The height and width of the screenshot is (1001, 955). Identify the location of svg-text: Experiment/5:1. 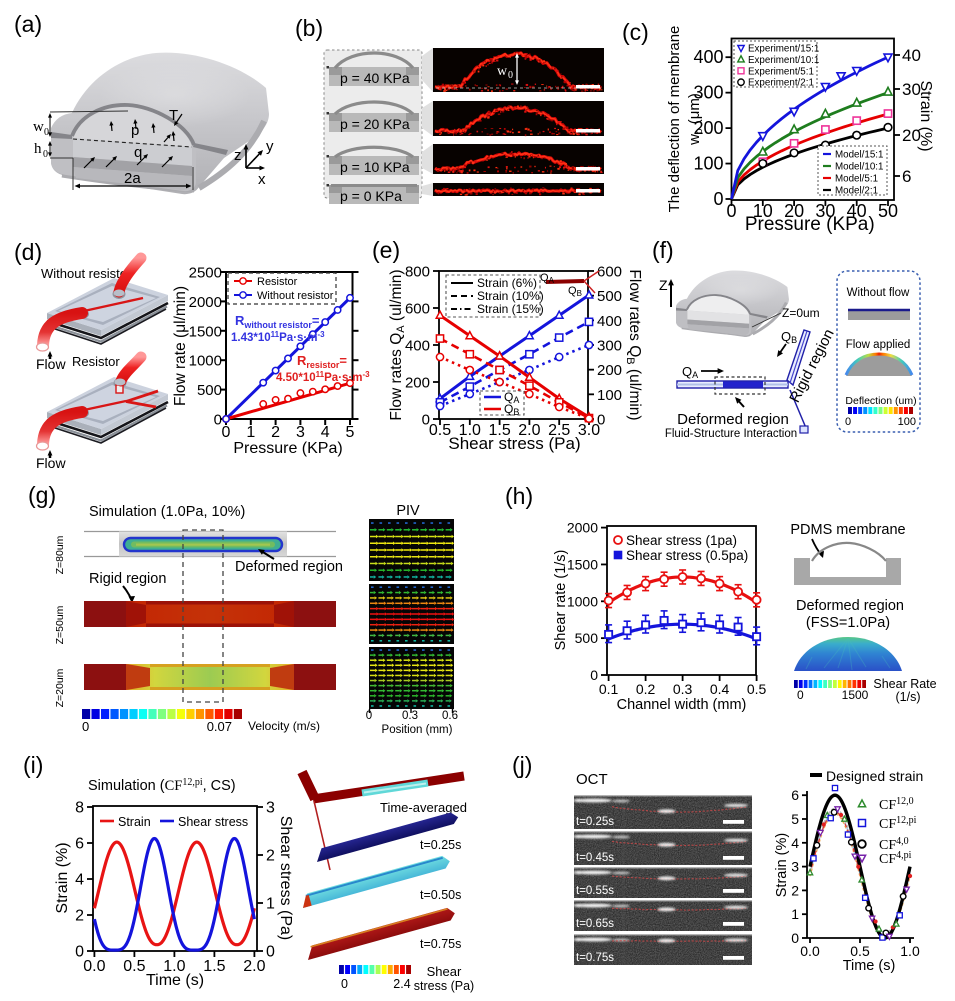
(781, 71).